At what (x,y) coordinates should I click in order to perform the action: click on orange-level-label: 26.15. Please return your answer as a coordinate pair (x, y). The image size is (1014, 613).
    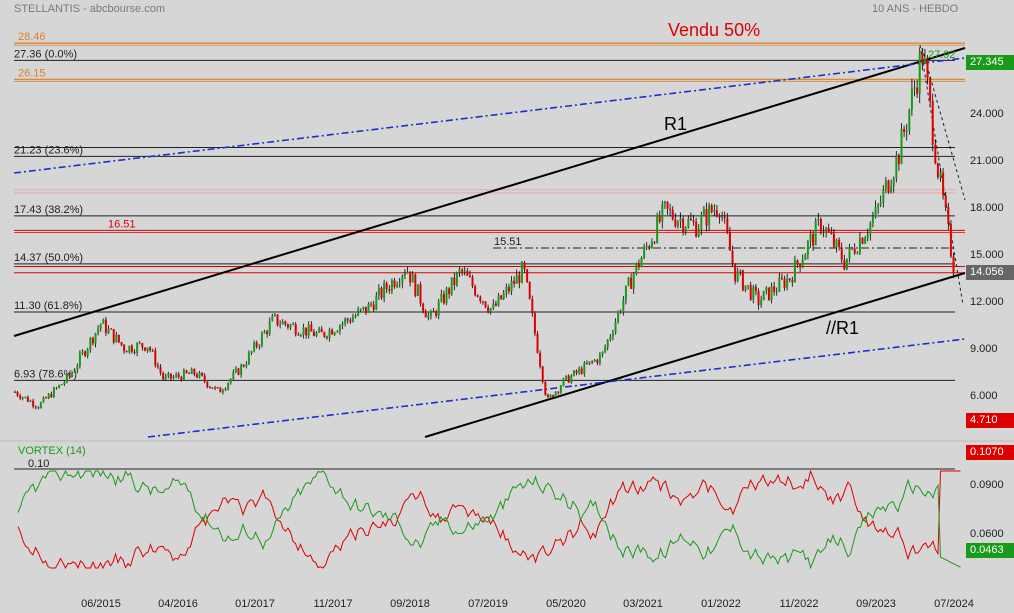
    Looking at the image, I should click on (32, 73).